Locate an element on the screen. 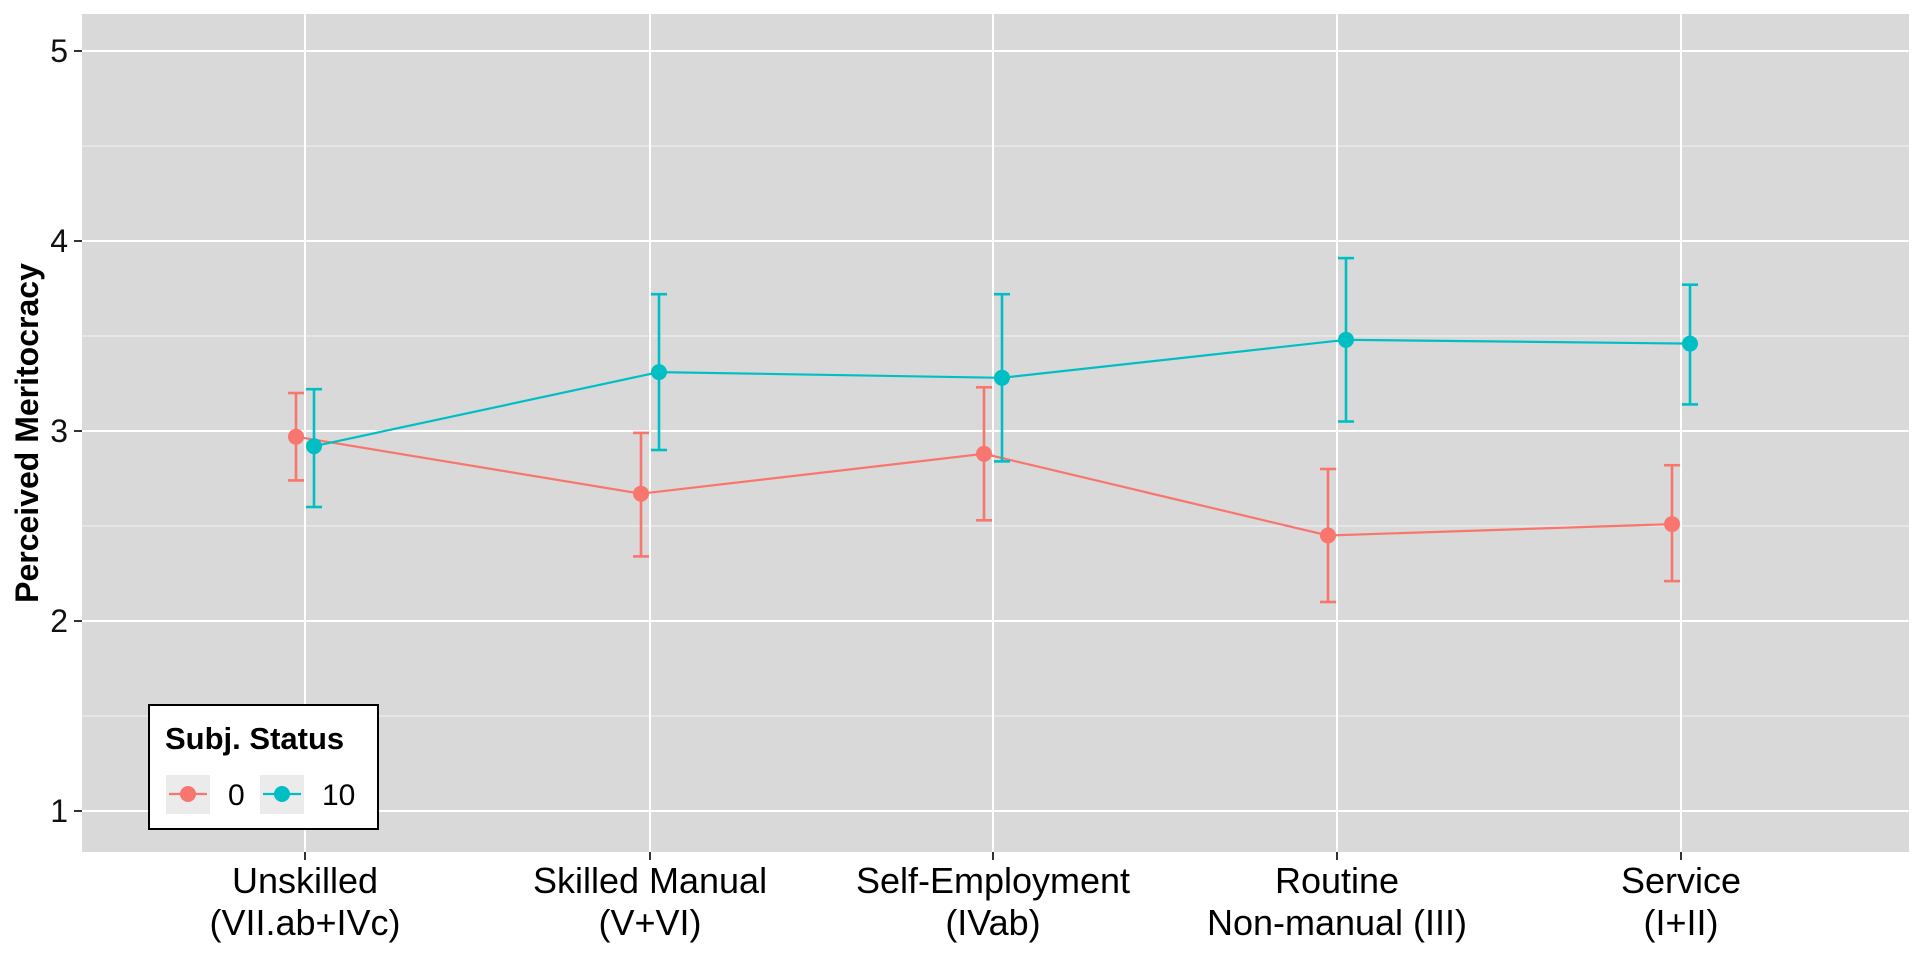 The height and width of the screenshot is (960, 1920). y-tick-label: 5 is located at coordinates (59, 51).